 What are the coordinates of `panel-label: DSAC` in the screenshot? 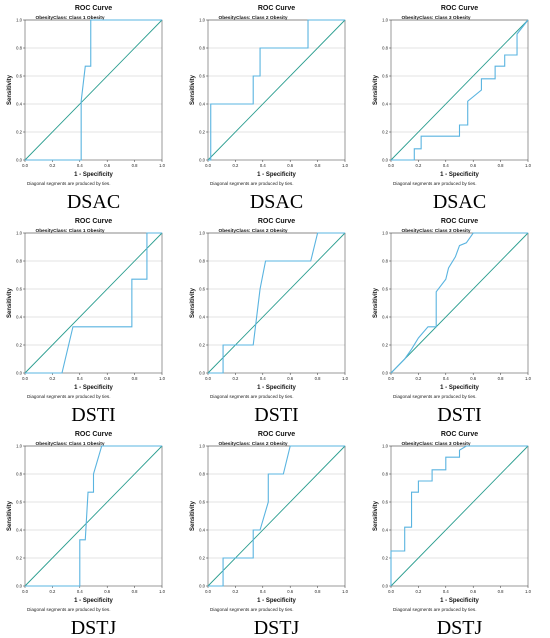 It's located at (276, 202).